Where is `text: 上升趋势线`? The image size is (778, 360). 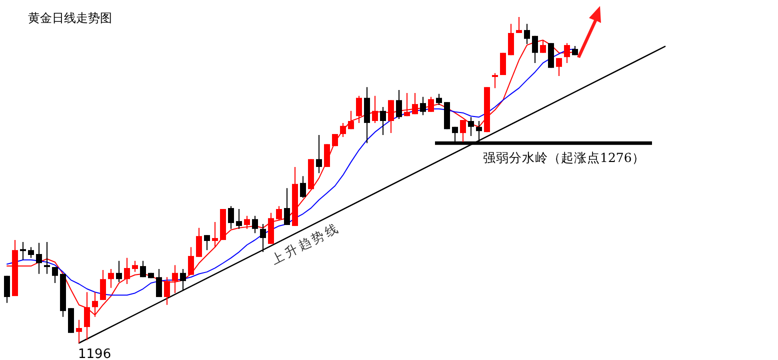 text: 上升趋势线 is located at coordinates (305, 243).